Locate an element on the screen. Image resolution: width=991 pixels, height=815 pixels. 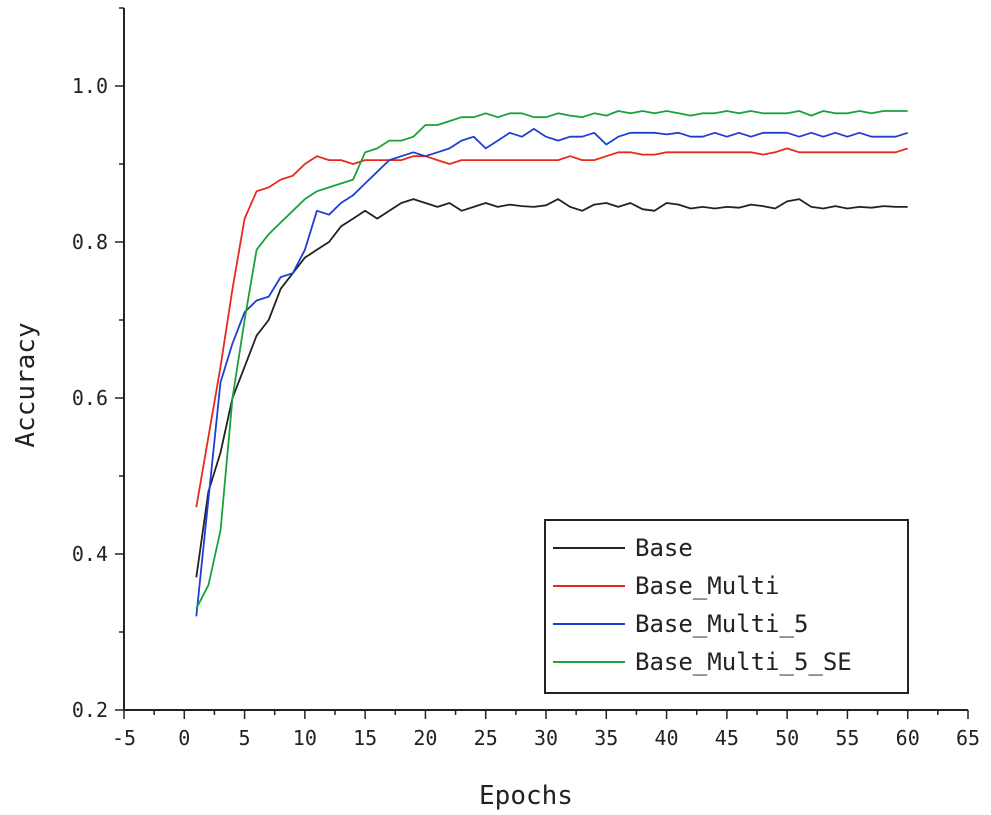
x-tick-label: 35 is located at coordinates (606, 738).